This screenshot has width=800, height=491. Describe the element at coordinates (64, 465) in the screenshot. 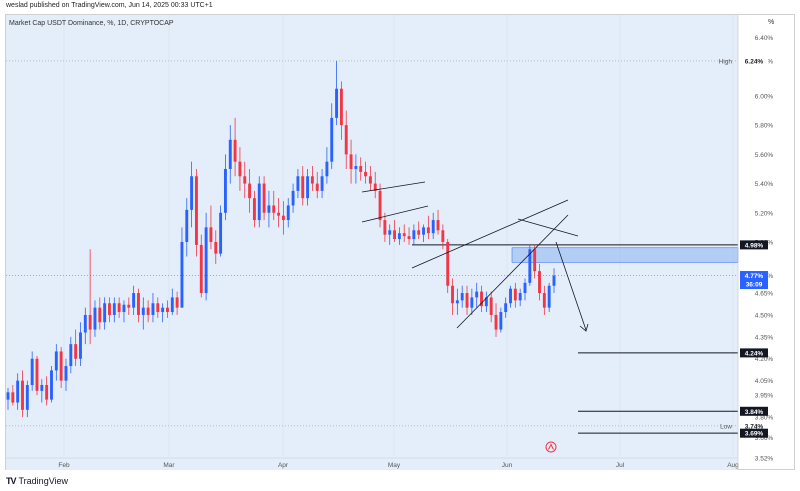

I see `x-tick-label: Feb` at that location.